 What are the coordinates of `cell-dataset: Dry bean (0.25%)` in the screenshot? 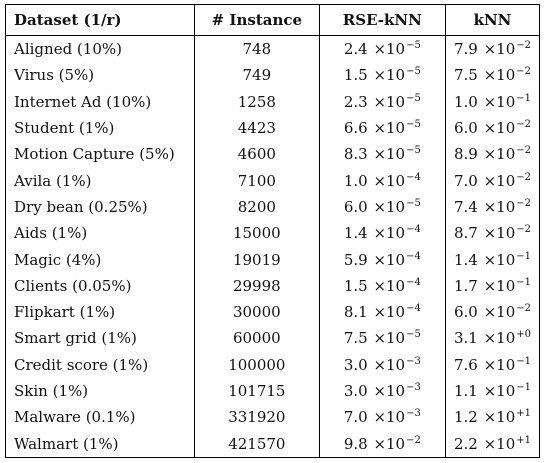 It's located at (81, 206).